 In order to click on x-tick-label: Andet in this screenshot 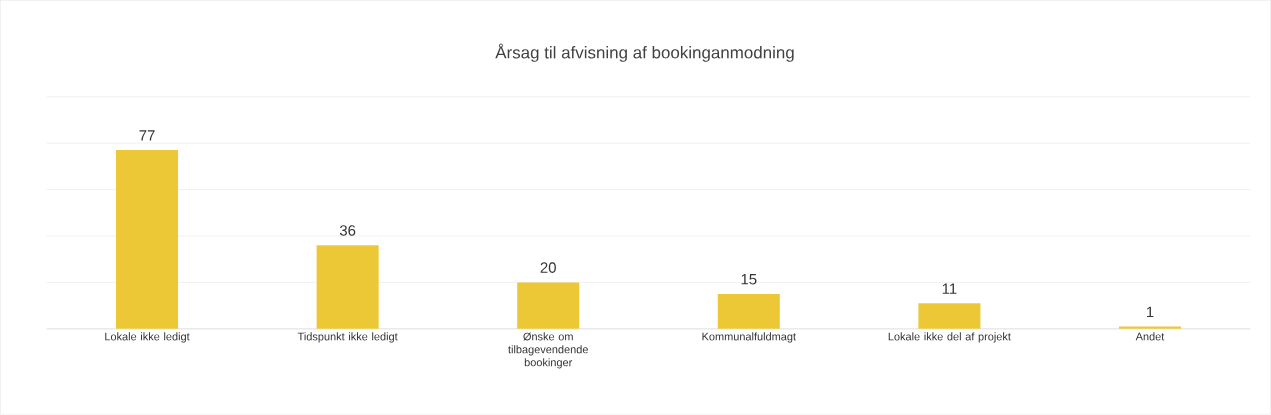, I will do `click(1150, 336)`.